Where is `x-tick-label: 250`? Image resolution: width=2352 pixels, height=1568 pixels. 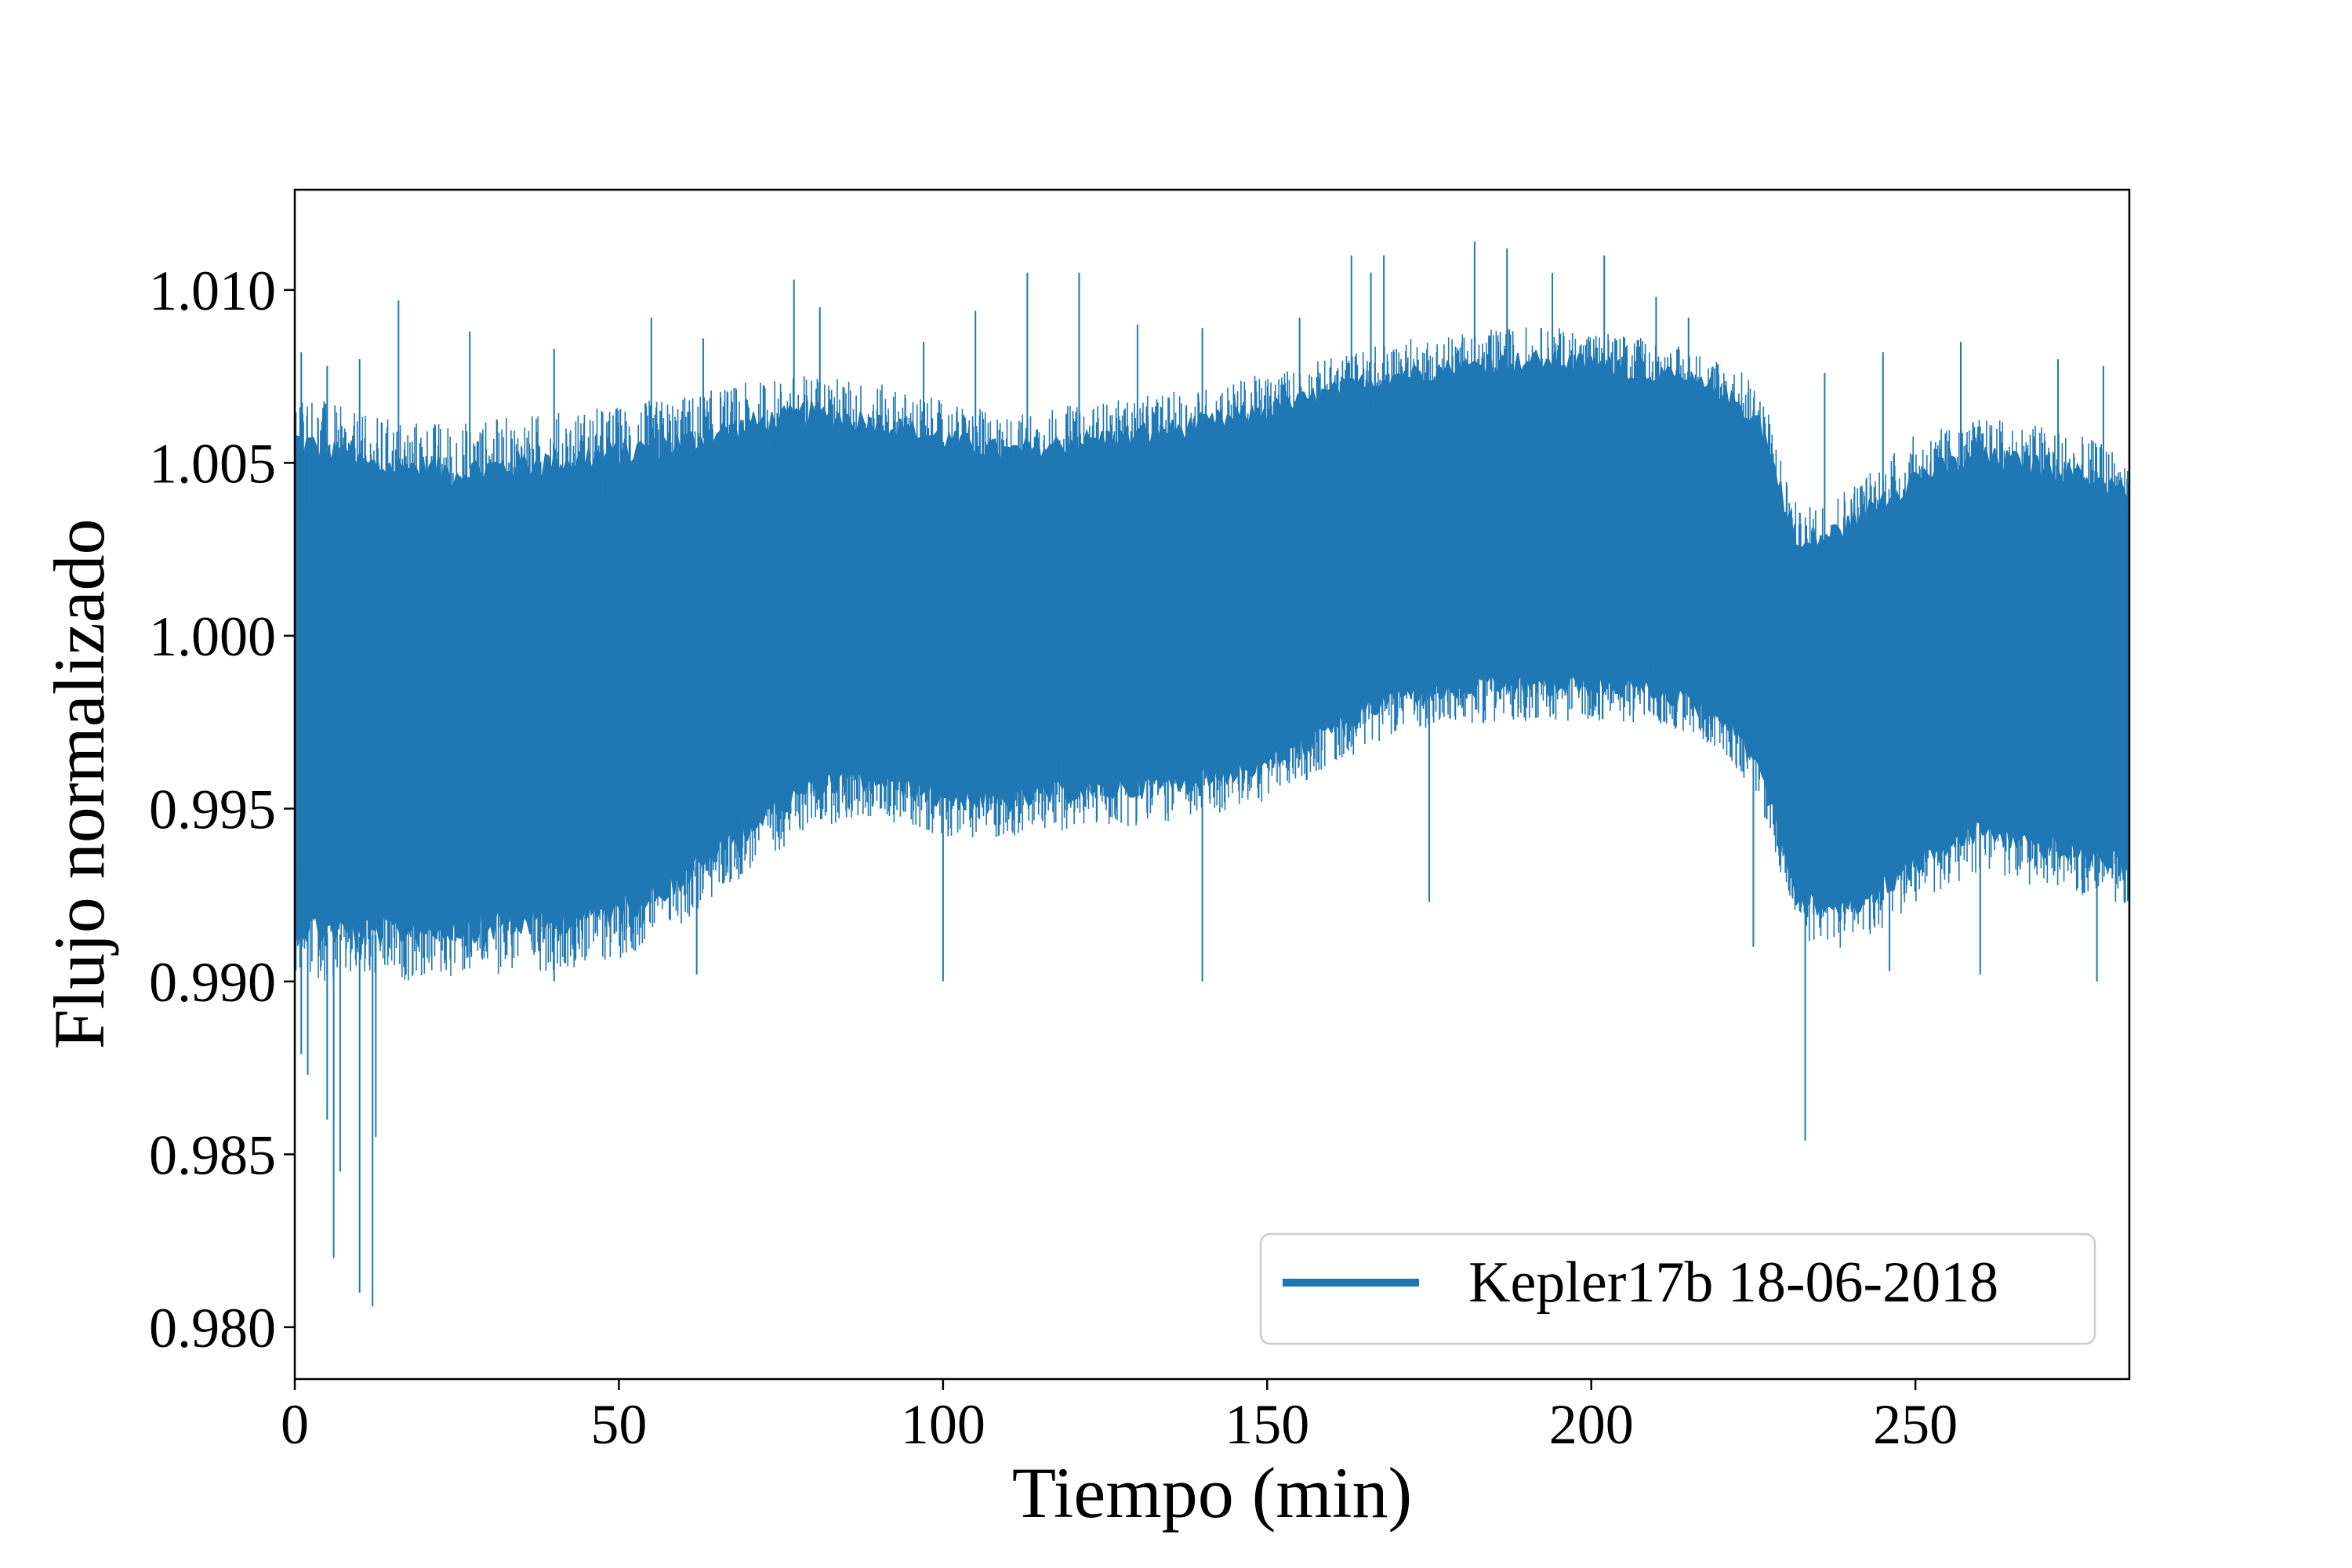 x-tick-label: 250 is located at coordinates (1915, 1424).